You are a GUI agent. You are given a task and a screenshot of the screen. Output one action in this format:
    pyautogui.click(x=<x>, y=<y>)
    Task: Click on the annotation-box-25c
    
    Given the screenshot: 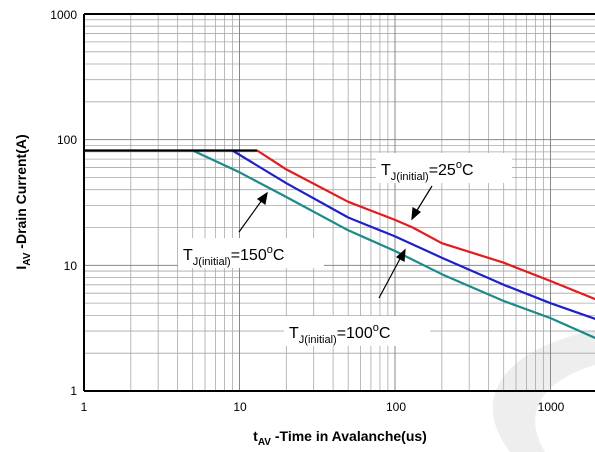 What is the action you would take?
    pyautogui.click(x=444, y=168)
    